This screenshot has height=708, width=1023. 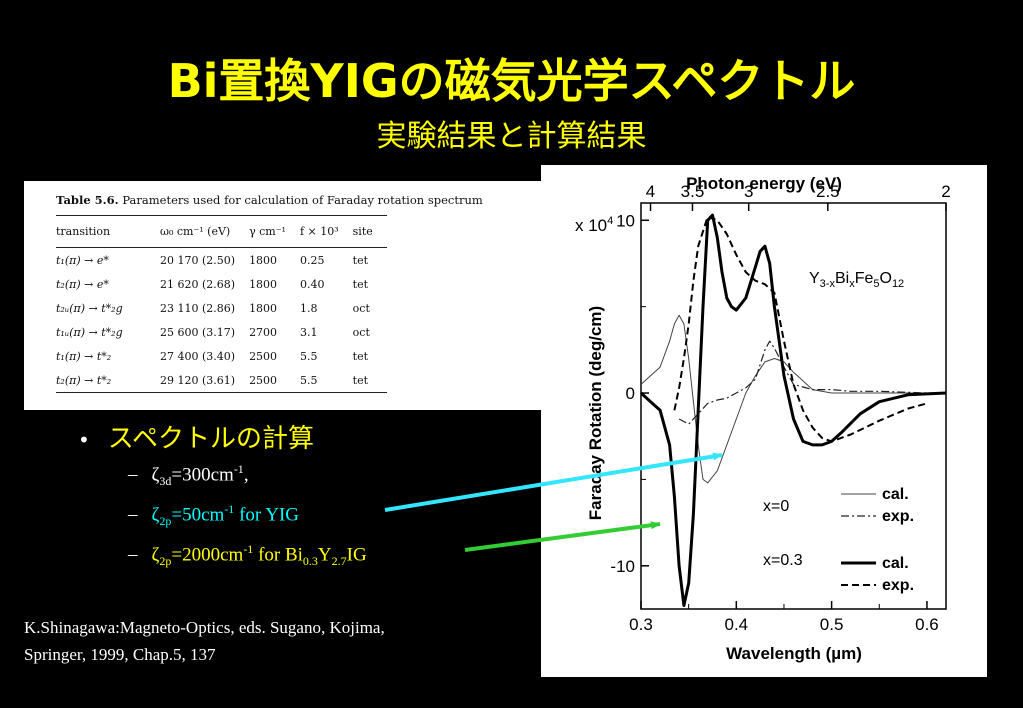 I want to click on y-tick-label: 10, so click(x=625, y=220).